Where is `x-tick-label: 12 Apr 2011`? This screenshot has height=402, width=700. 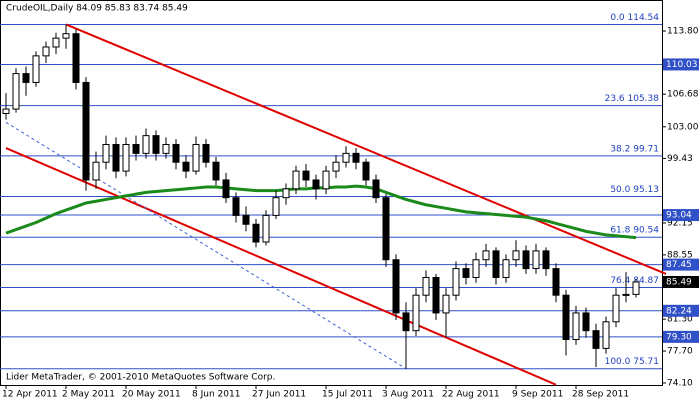 x-tick-label: 12 Apr 2011 is located at coordinates (30, 395).